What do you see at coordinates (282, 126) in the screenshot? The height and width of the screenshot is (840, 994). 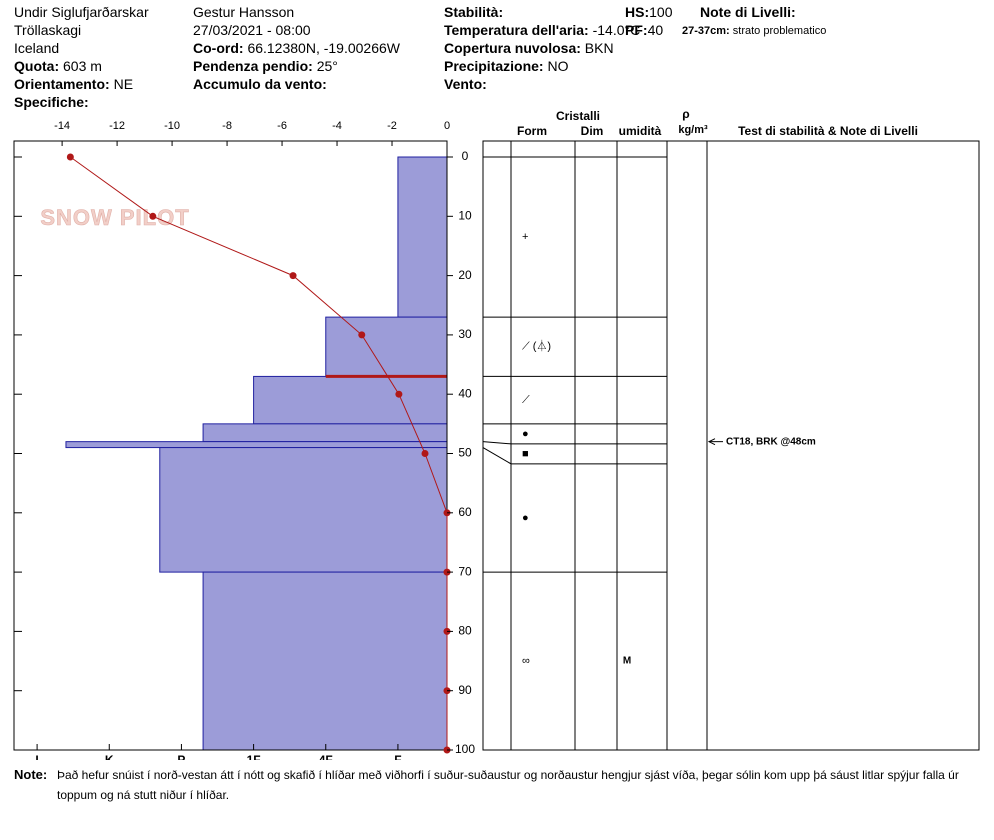 I see `x-tick-label: -6` at bounding box center [282, 126].